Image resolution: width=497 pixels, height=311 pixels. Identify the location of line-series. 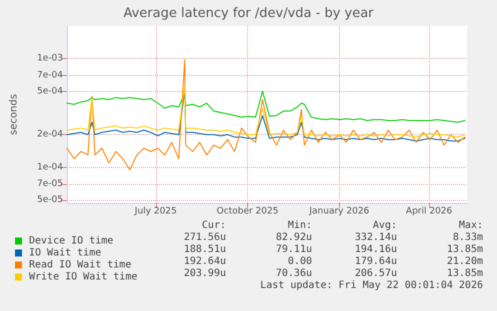
(266, 106).